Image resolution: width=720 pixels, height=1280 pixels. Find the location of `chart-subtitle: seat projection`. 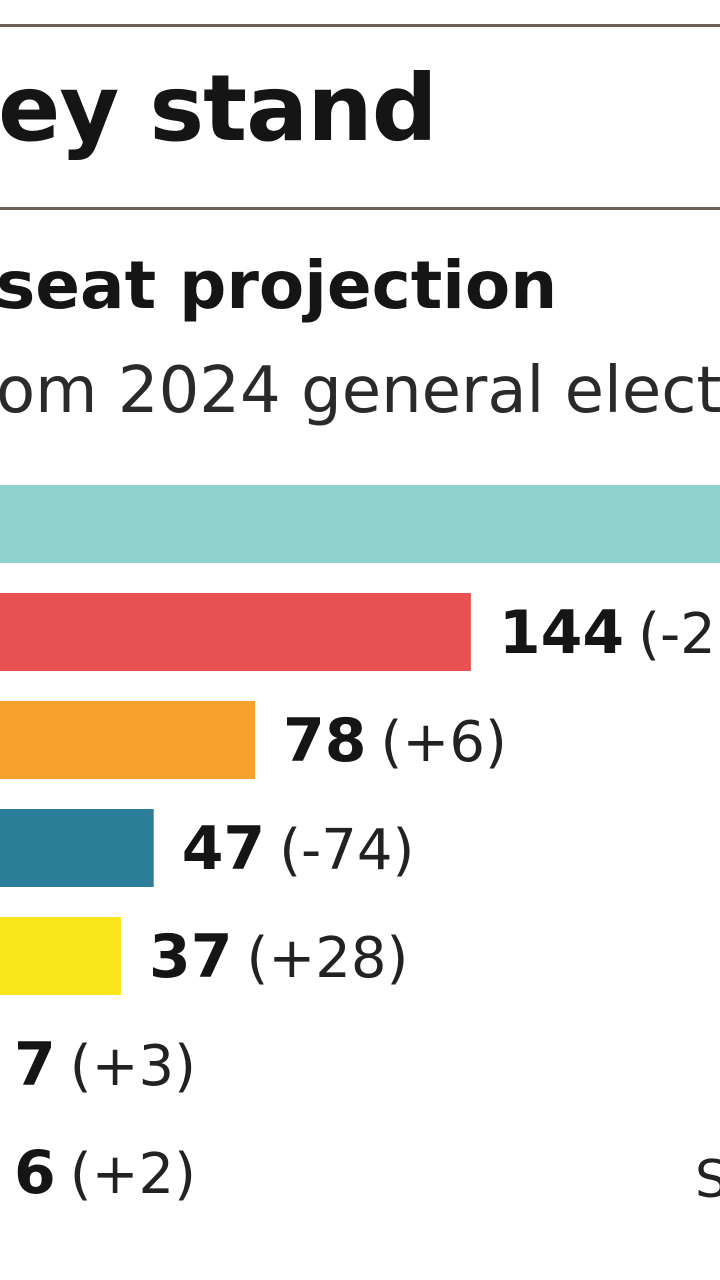

chart-subtitle: seat projection is located at coordinates (279, 285).